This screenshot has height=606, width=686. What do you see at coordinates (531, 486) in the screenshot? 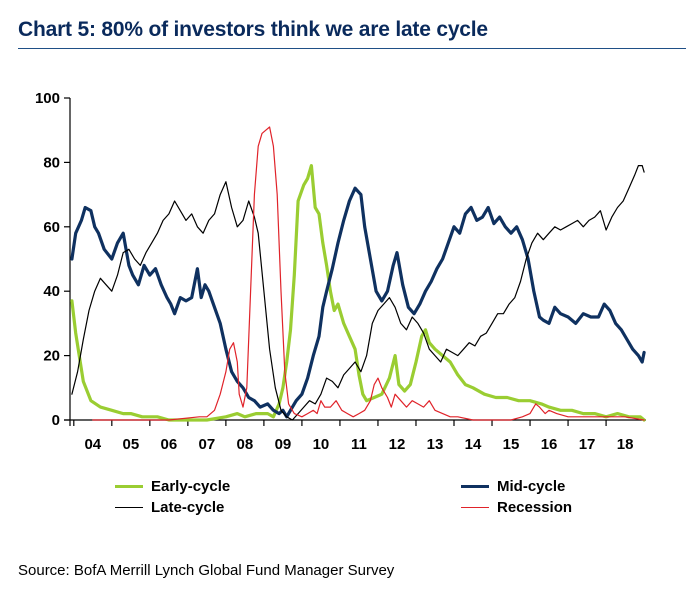
I see `legend-label-mid-cycle: Mid-cycle` at bounding box center [531, 486].